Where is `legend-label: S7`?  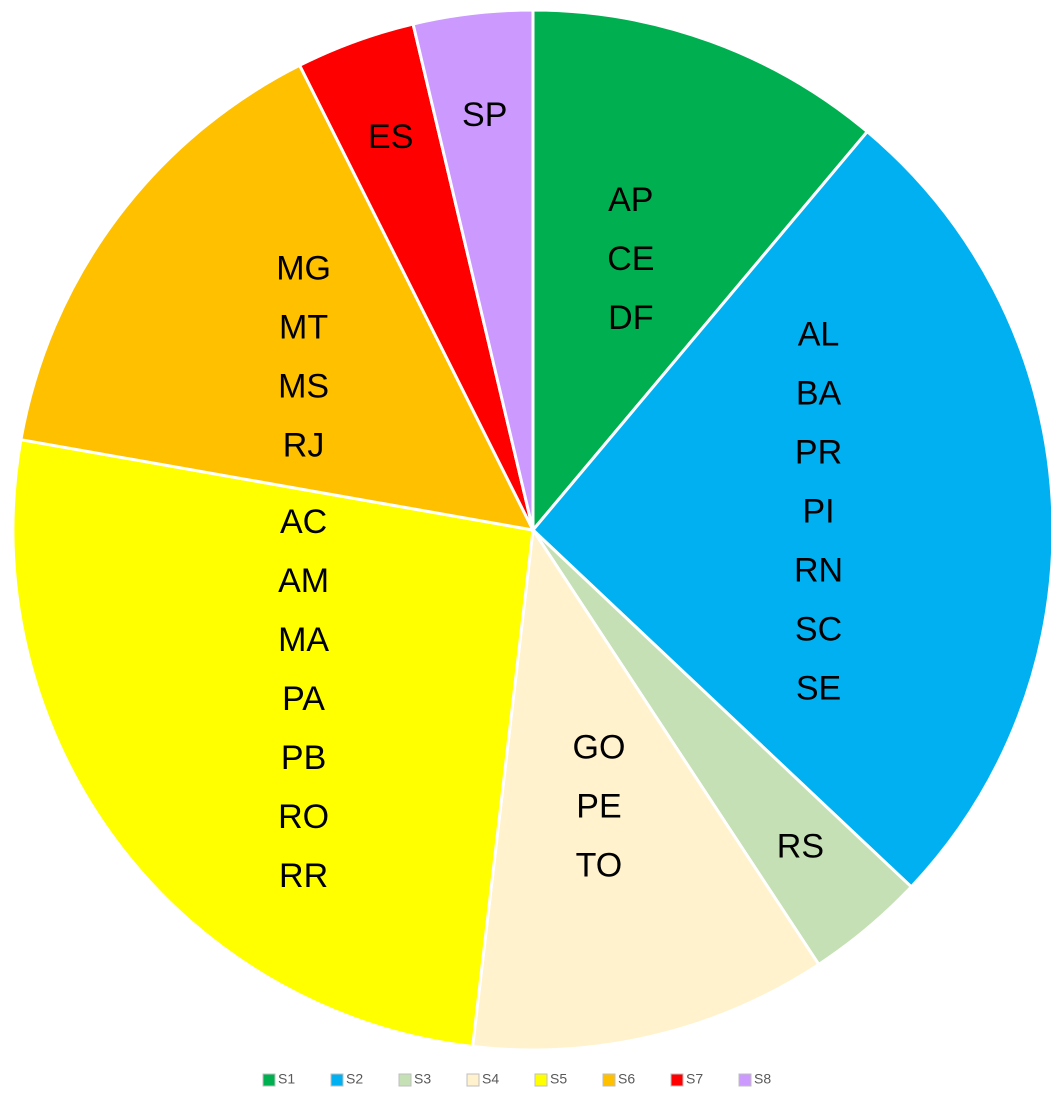
legend-label: S7 is located at coordinates (694, 1079).